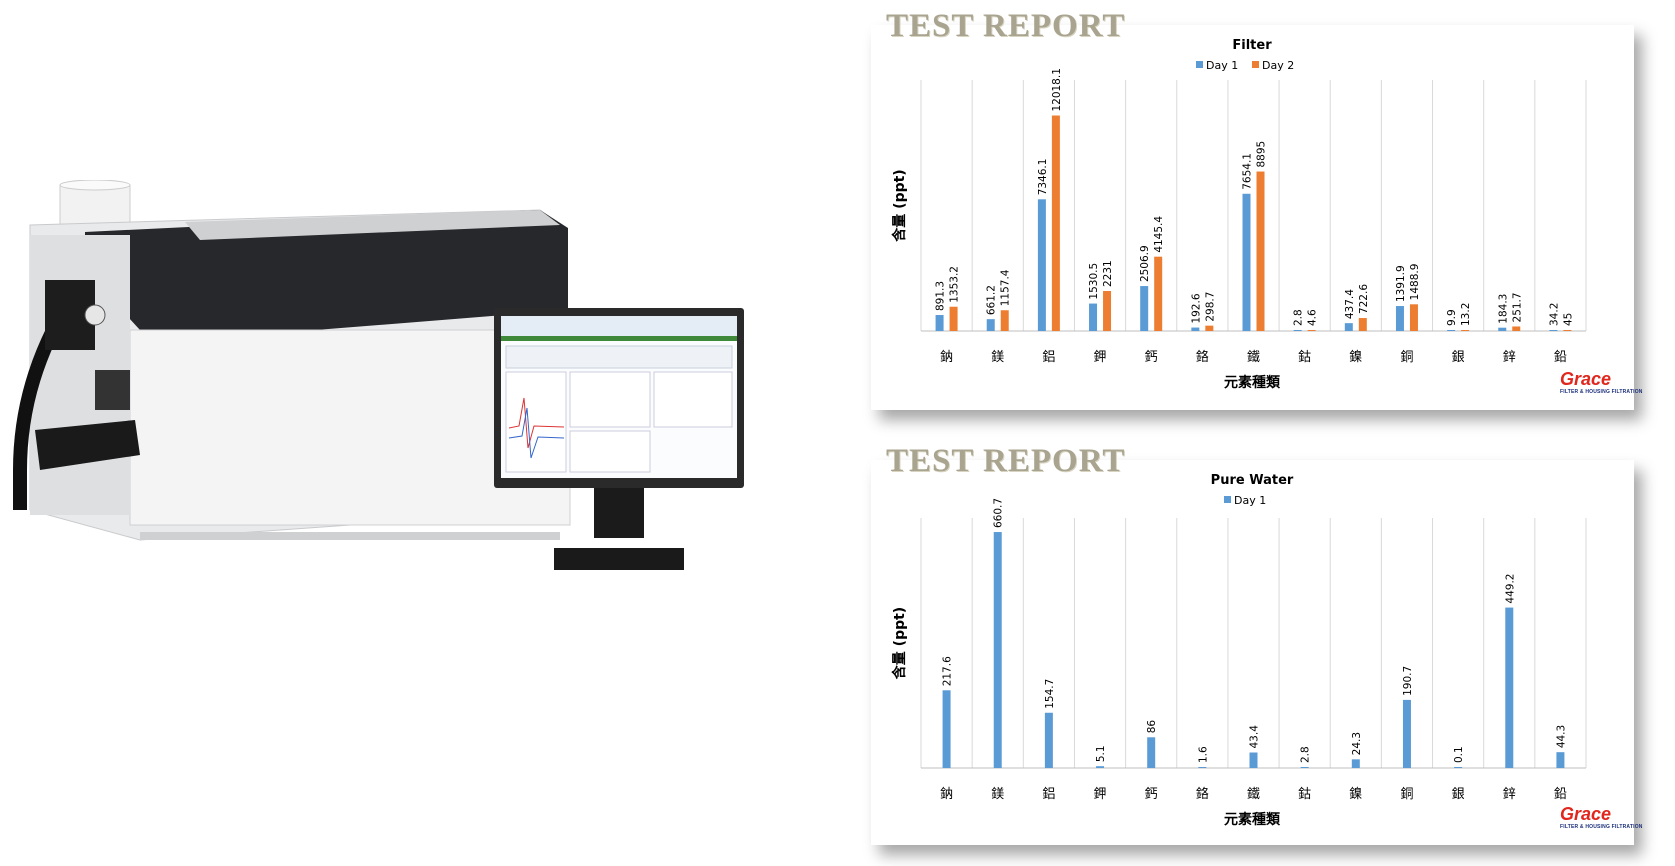  What do you see at coordinates (1043, 177) in the screenshot?
I see `data-label: 7346.1` at bounding box center [1043, 177].